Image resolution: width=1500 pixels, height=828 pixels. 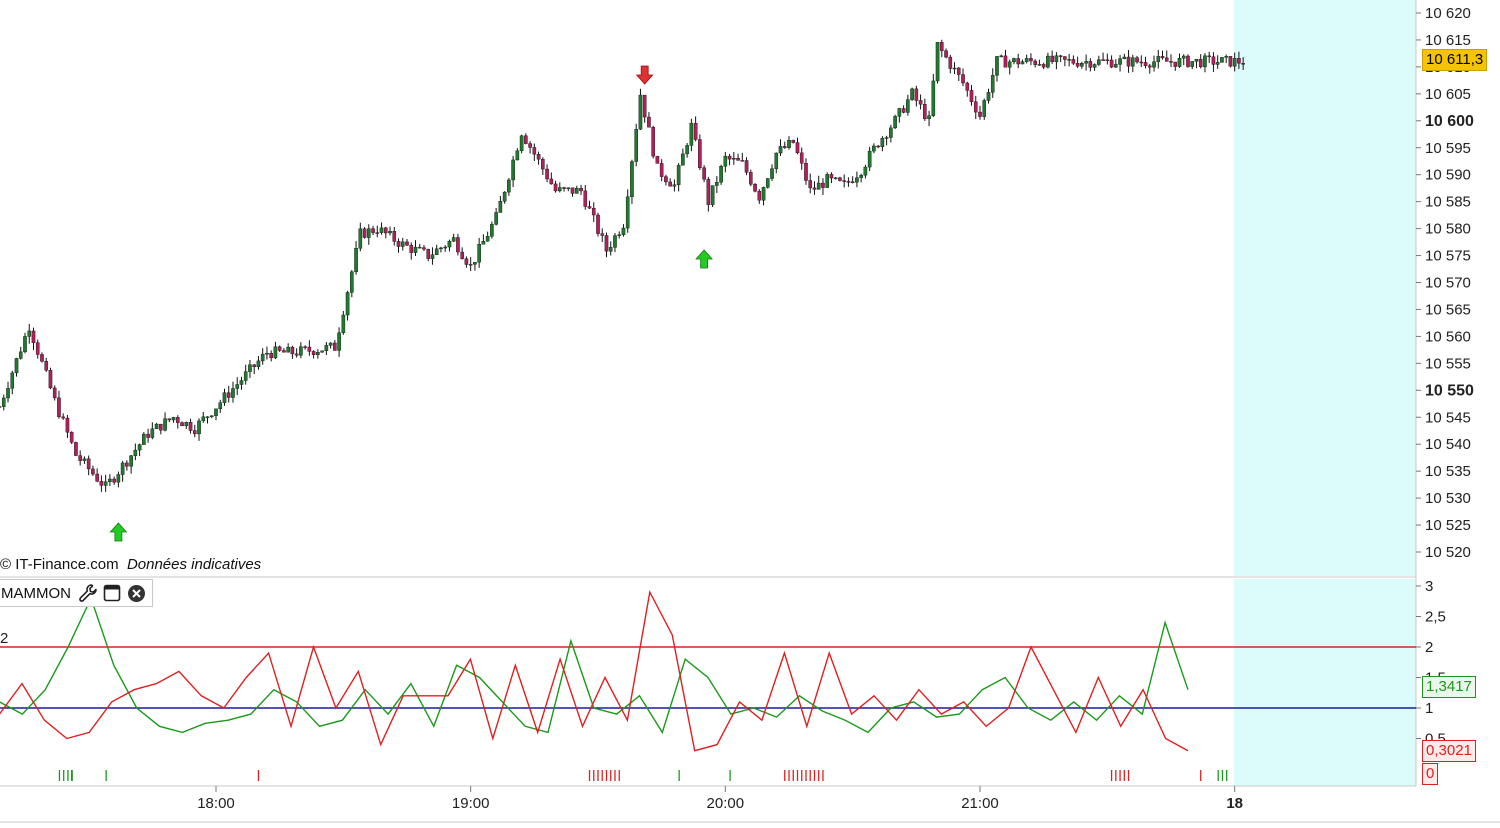 What do you see at coordinates (1448, 363) in the screenshot?
I see `price-tick-label: 10 555` at bounding box center [1448, 363].